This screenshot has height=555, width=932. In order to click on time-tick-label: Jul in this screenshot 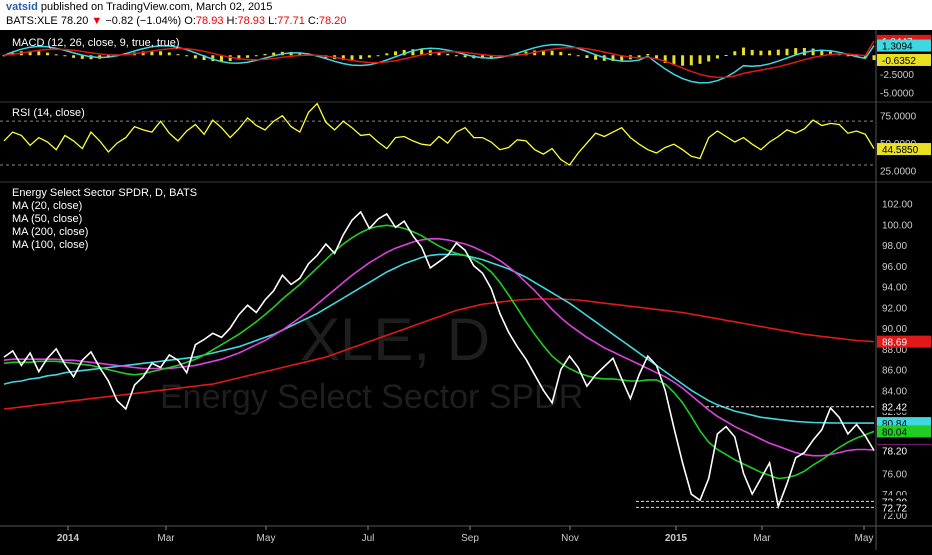, I will do `click(368, 538)`.